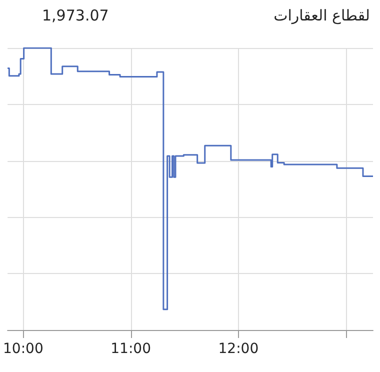 Image resolution: width=380 pixels, height=372 pixels. What do you see at coordinates (75, 15) in the screenshot?
I see `text: 1,973.07` at bounding box center [75, 15].